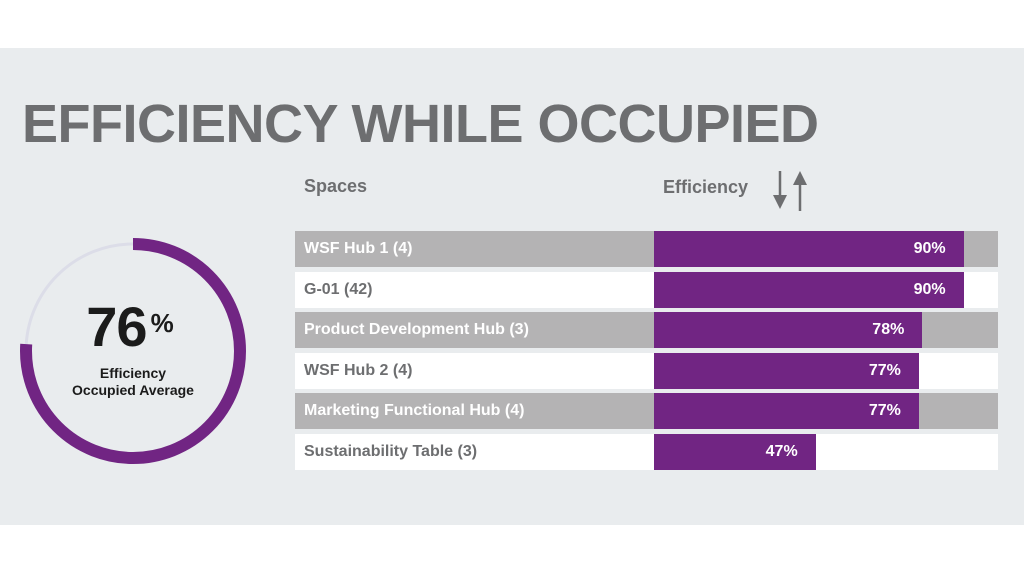  What do you see at coordinates (646, 370) in the screenshot?
I see `table-row: WSF Hub 2 (4) 77%` at bounding box center [646, 370].